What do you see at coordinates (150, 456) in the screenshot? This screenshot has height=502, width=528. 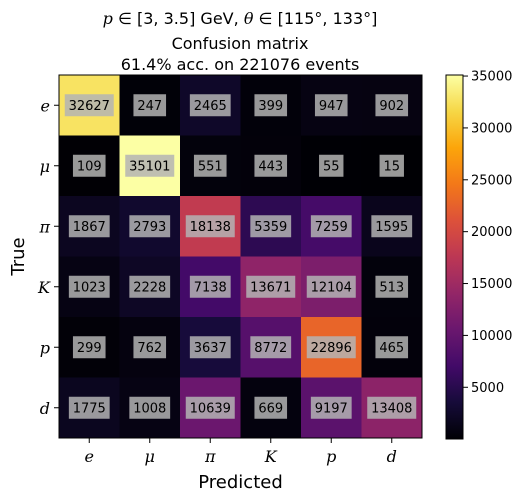 I see `x-tick-label: μ` at bounding box center [150, 456].